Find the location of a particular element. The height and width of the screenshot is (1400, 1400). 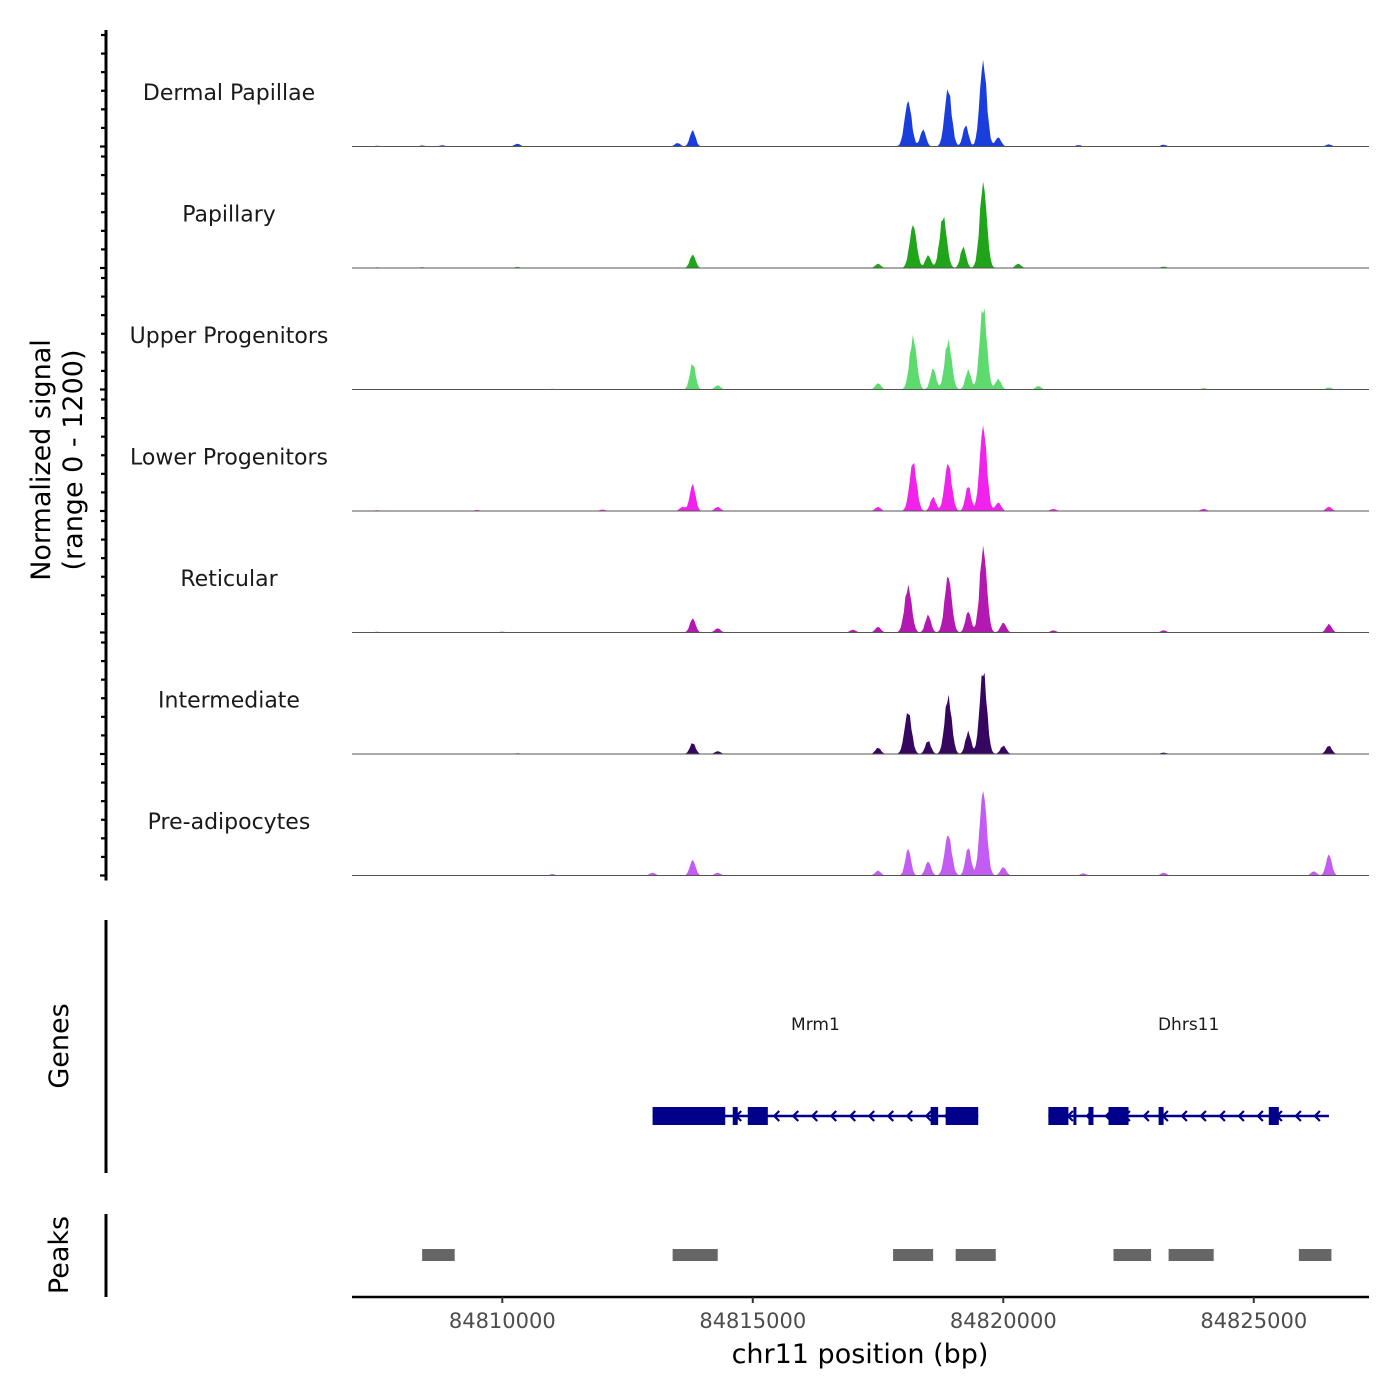

gene-name-label: Dhrs11 is located at coordinates (1188, 1025).